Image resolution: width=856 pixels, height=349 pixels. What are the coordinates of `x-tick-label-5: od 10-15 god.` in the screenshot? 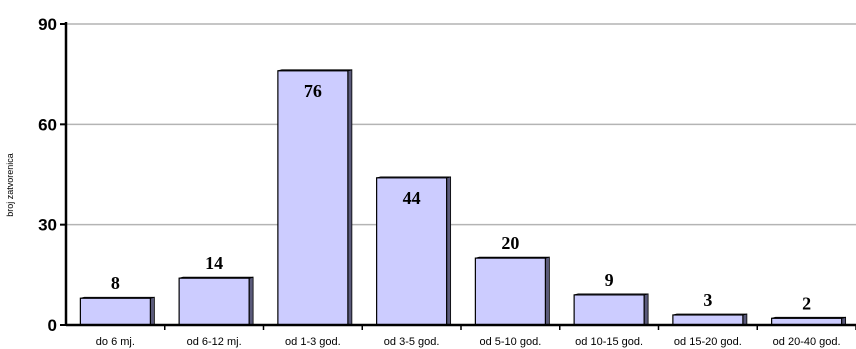 It's located at (609, 342).